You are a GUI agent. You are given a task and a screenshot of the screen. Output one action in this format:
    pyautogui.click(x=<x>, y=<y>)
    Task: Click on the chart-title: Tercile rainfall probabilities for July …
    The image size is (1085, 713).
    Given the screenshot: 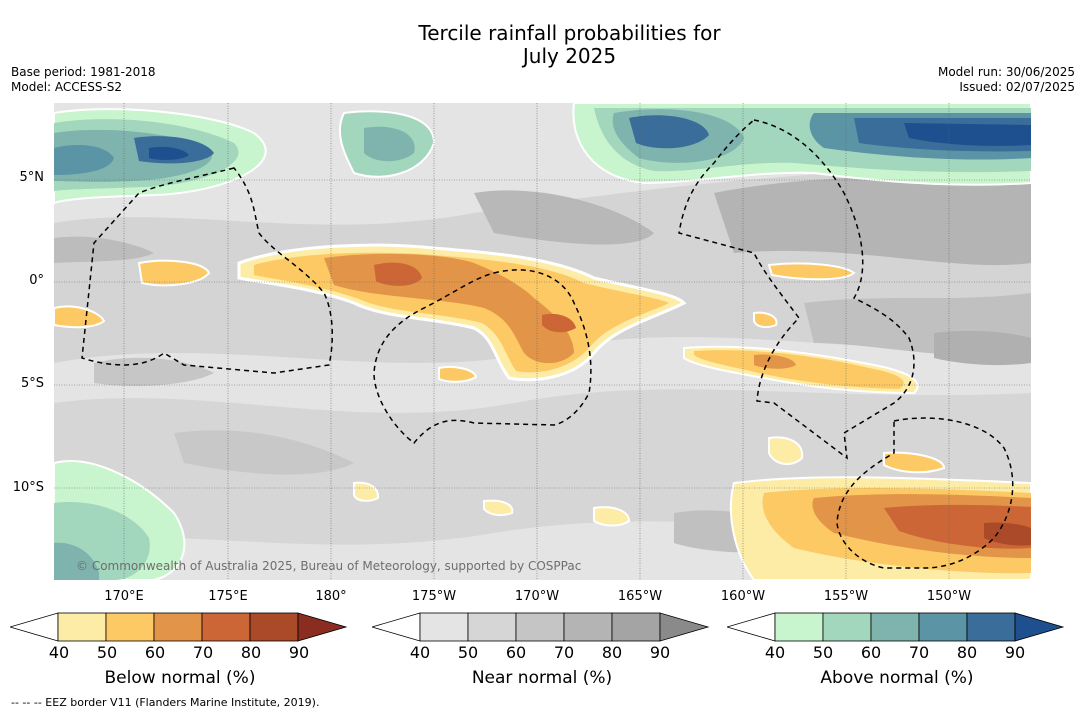 What is the action you would take?
    pyautogui.click(x=542, y=45)
    